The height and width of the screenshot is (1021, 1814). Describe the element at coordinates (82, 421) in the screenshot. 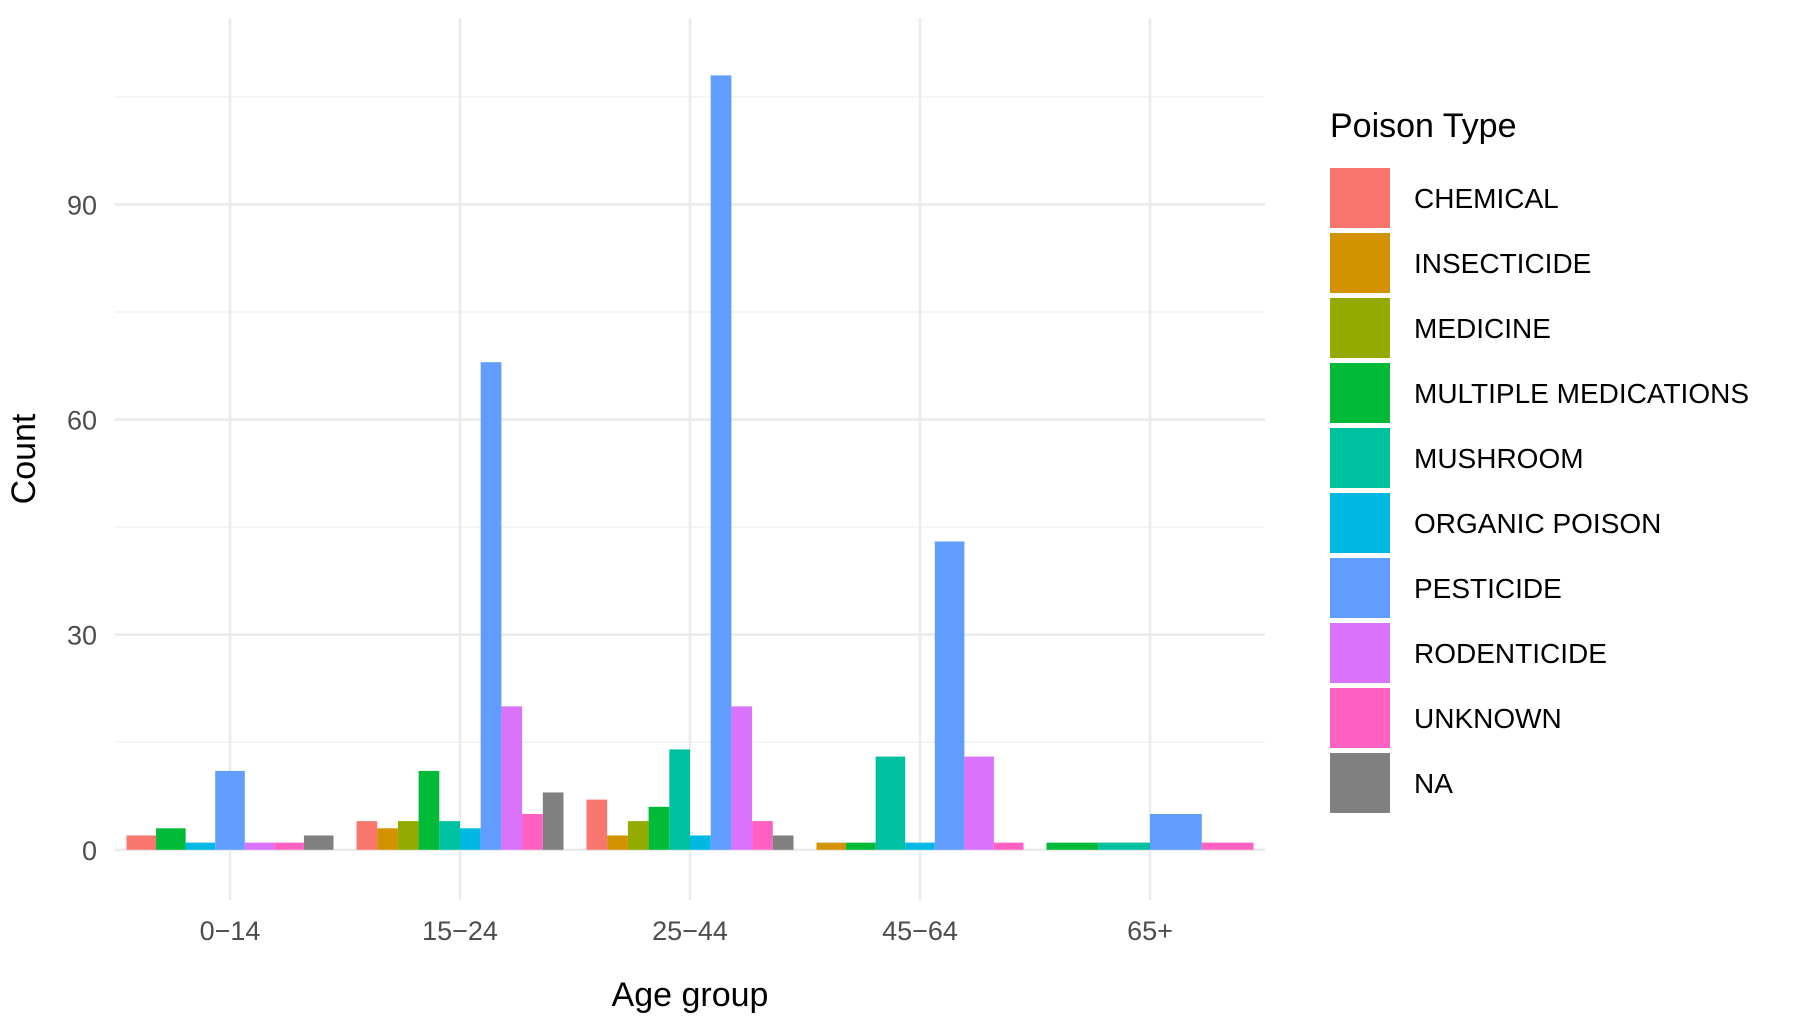

I see `y-tick-label: 60` at that location.